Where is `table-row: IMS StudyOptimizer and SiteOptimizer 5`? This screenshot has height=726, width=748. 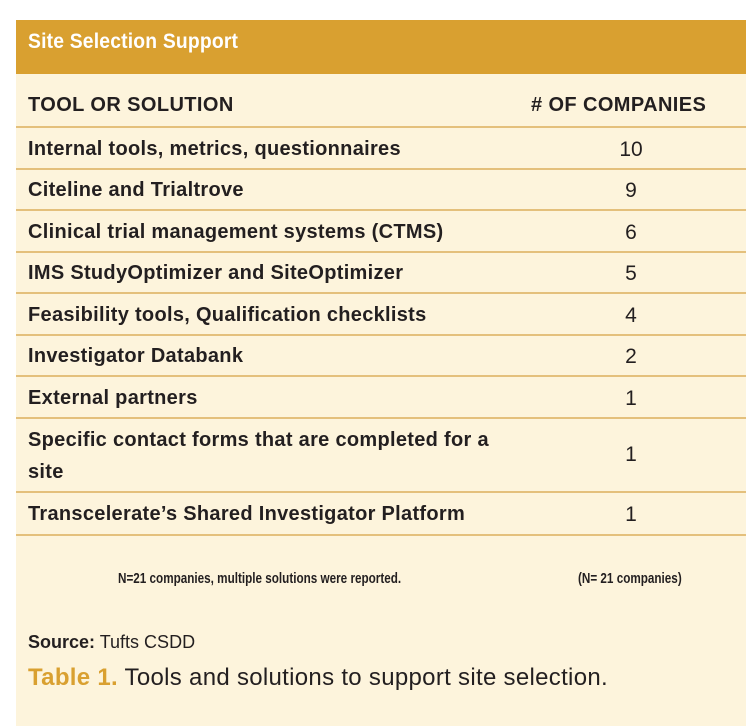 table-row: IMS StudyOptimizer and SiteOptimizer 5 is located at coordinates (381, 273).